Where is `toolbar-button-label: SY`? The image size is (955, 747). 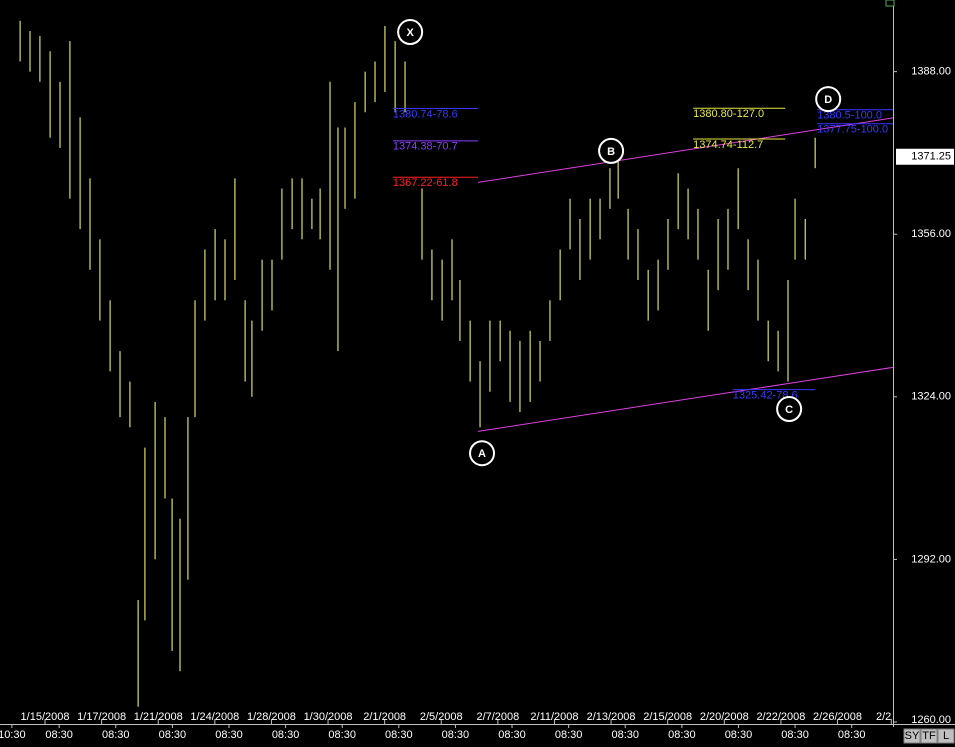 toolbar-button-label: SY is located at coordinates (912, 736).